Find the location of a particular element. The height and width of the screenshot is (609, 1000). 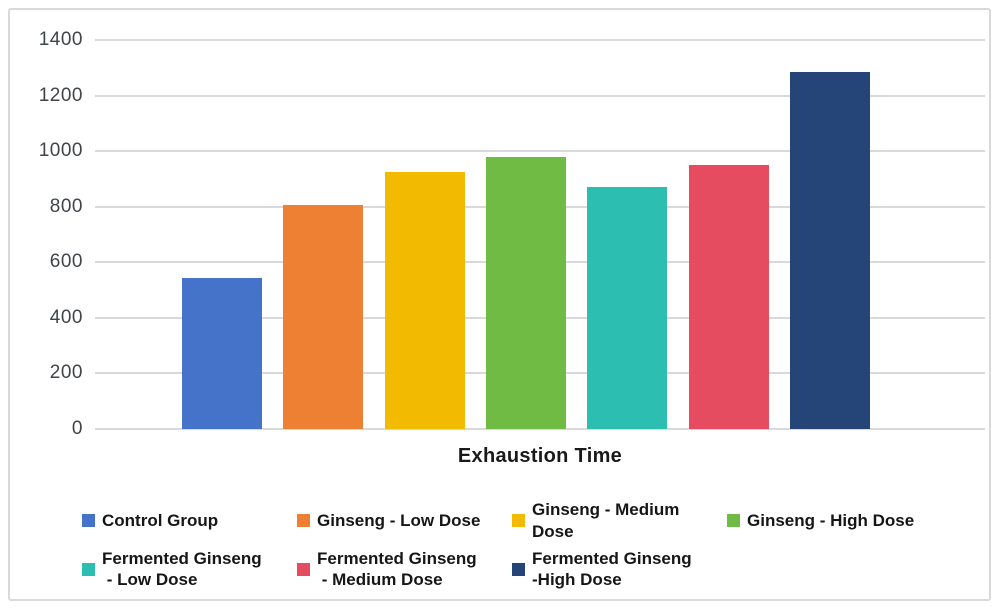

bar-ginseng-high-dose is located at coordinates (525, 292).